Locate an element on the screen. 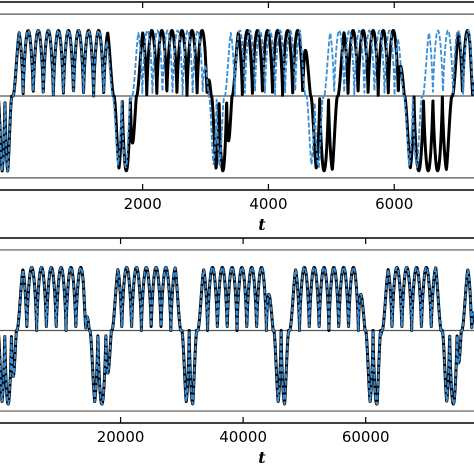  bottom-x-axis-label: t is located at coordinates (262, 457).